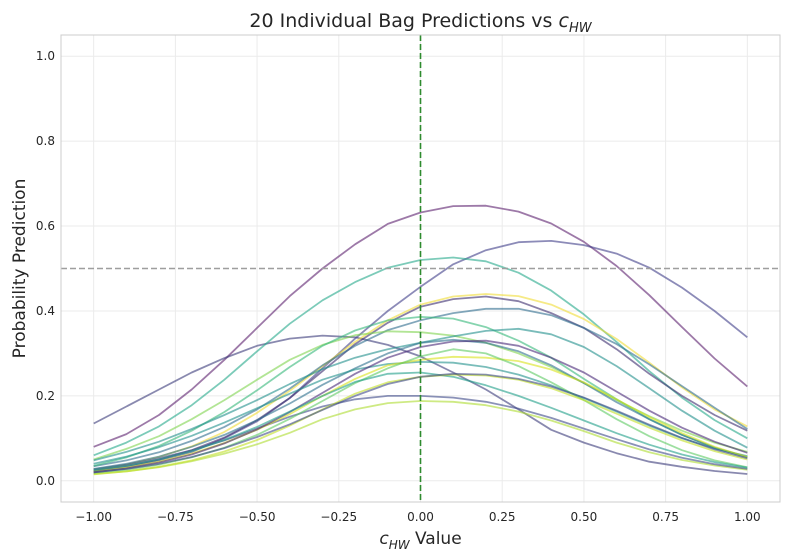 This screenshot has height=559, width=790. What do you see at coordinates (665, 517) in the screenshot?
I see `x-tick-label: 0.75` at bounding box center [665, 517].